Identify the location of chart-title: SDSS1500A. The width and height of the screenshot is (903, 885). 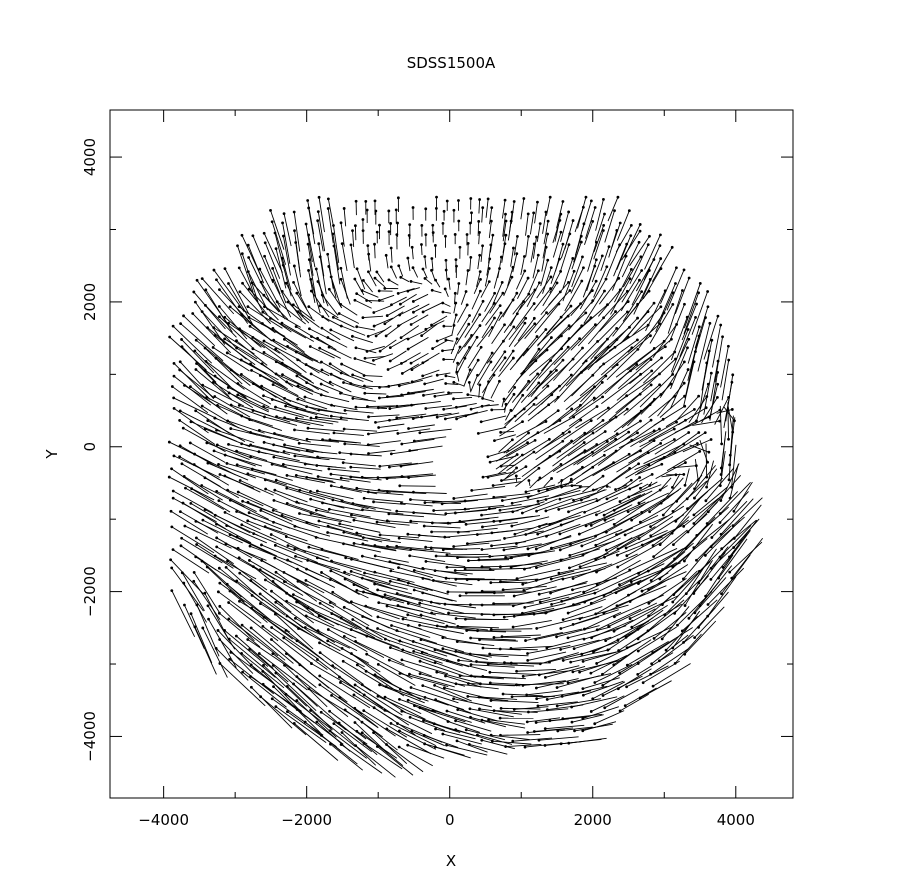
(451, 63).